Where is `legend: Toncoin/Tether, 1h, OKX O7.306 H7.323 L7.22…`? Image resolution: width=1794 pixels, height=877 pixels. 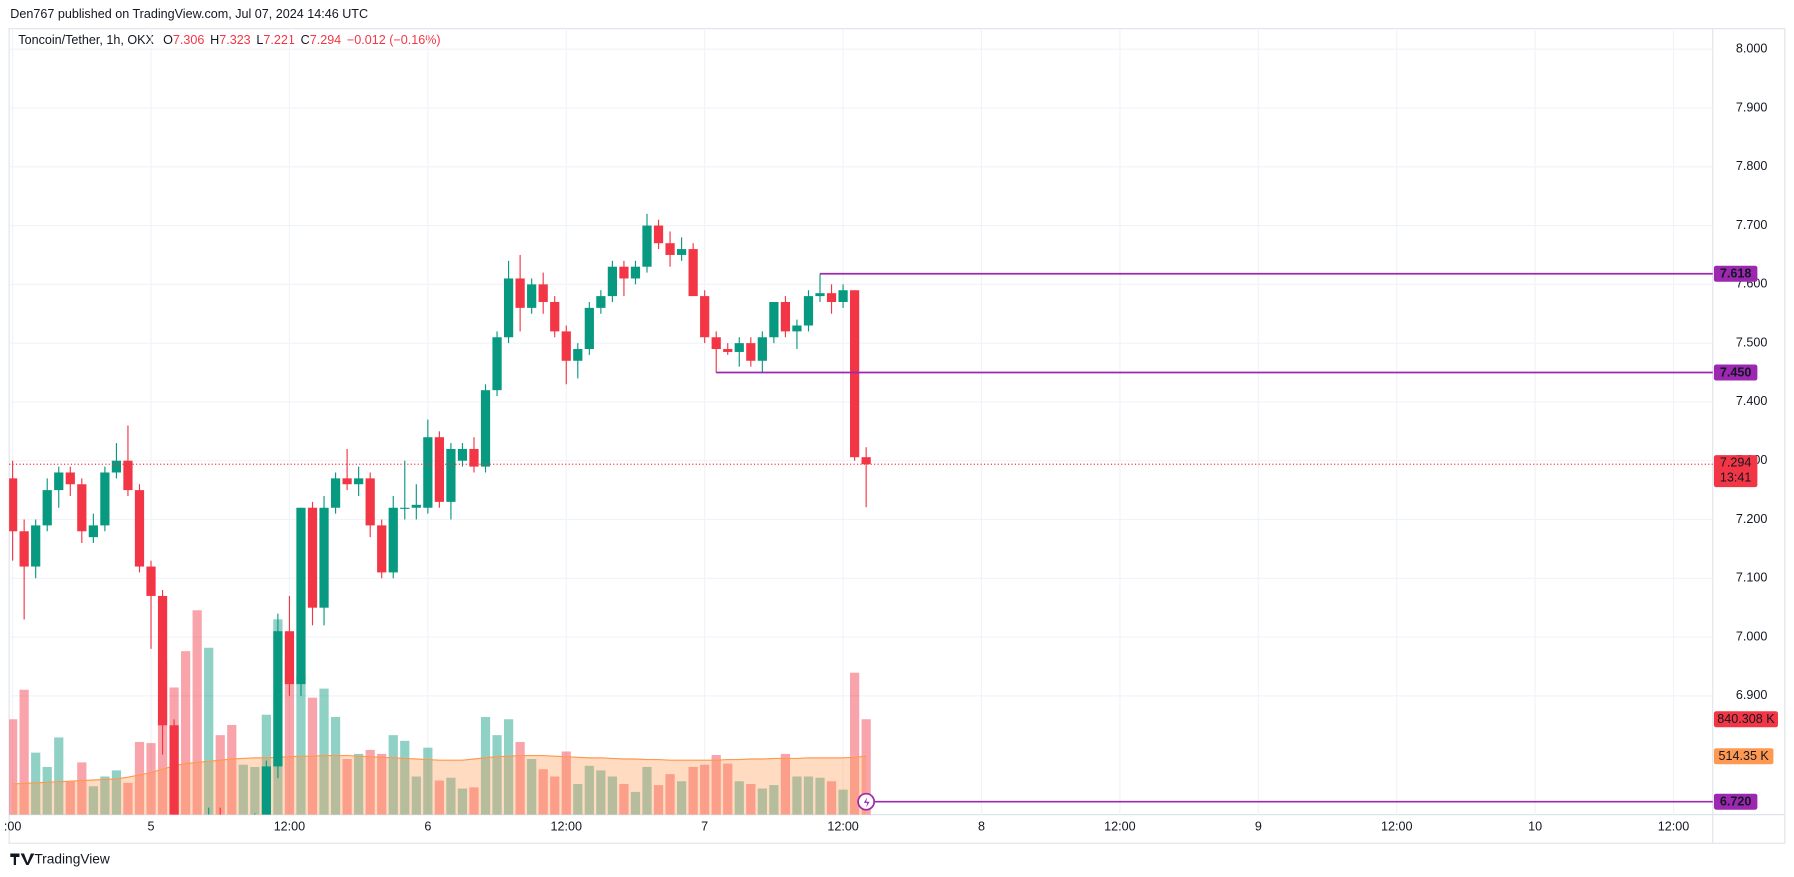 legend: Toncoin/Tether, 1h, OKX O7.306 H7.323 L7.22… is located at coordinates (229, 41).